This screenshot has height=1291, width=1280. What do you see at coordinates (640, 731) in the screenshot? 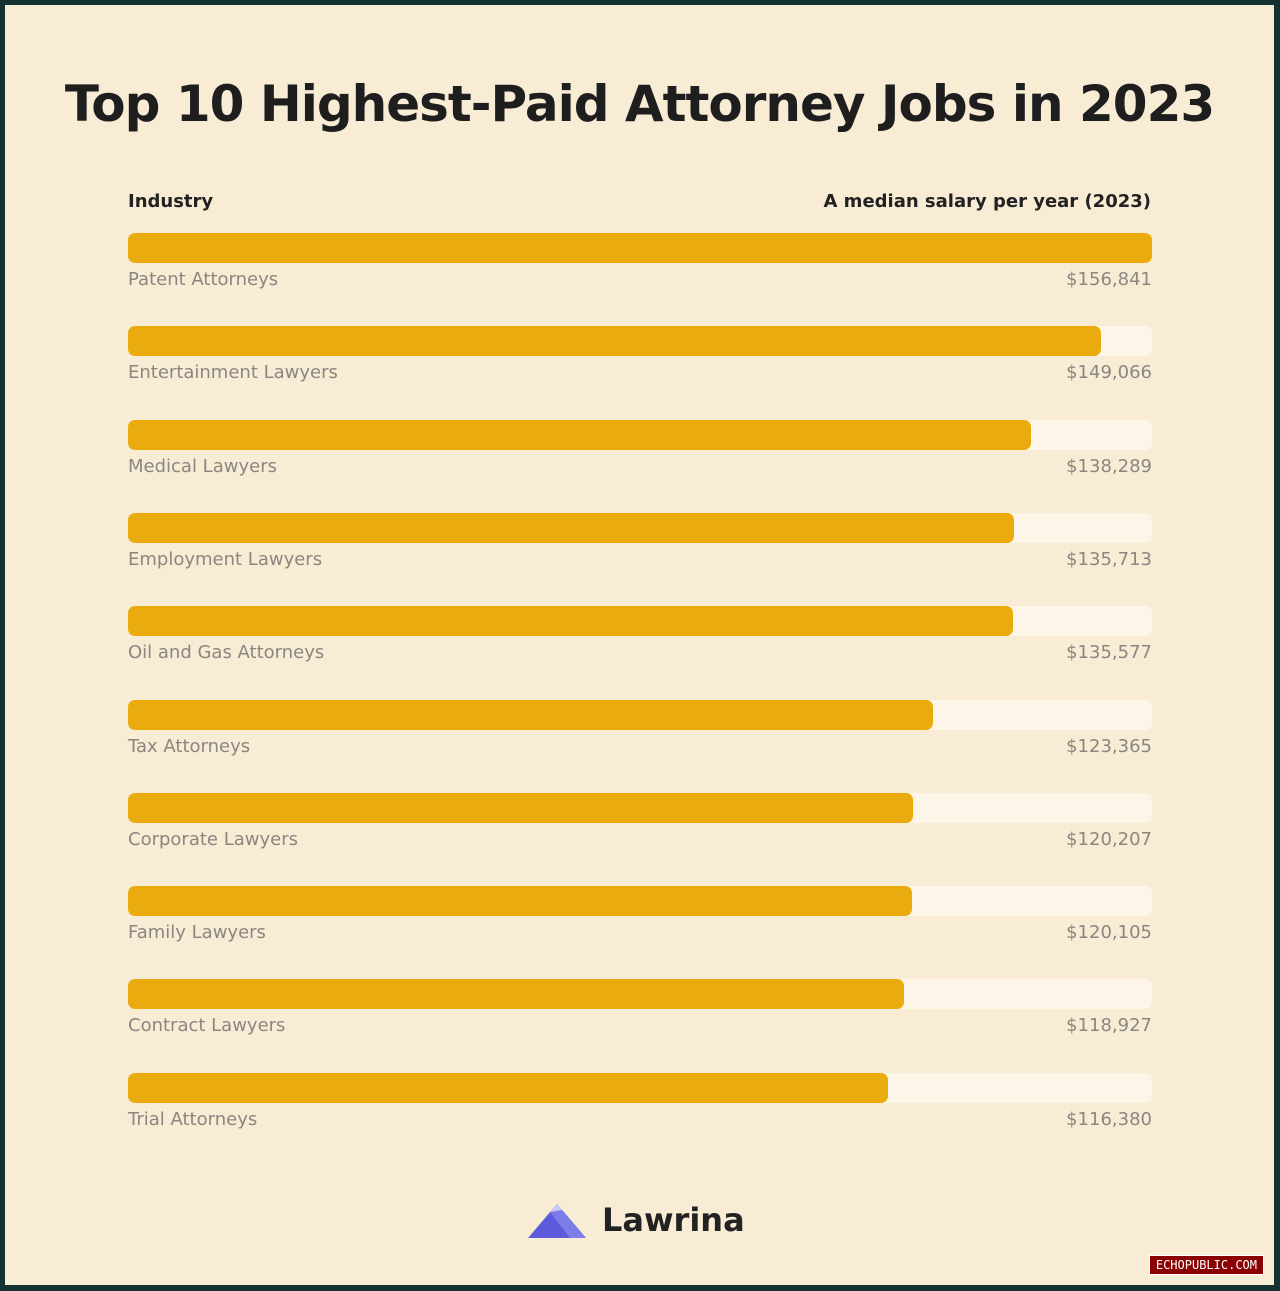
I see `bar-row: Tax Attorneys $123,365` at bounding box center [640, 731].